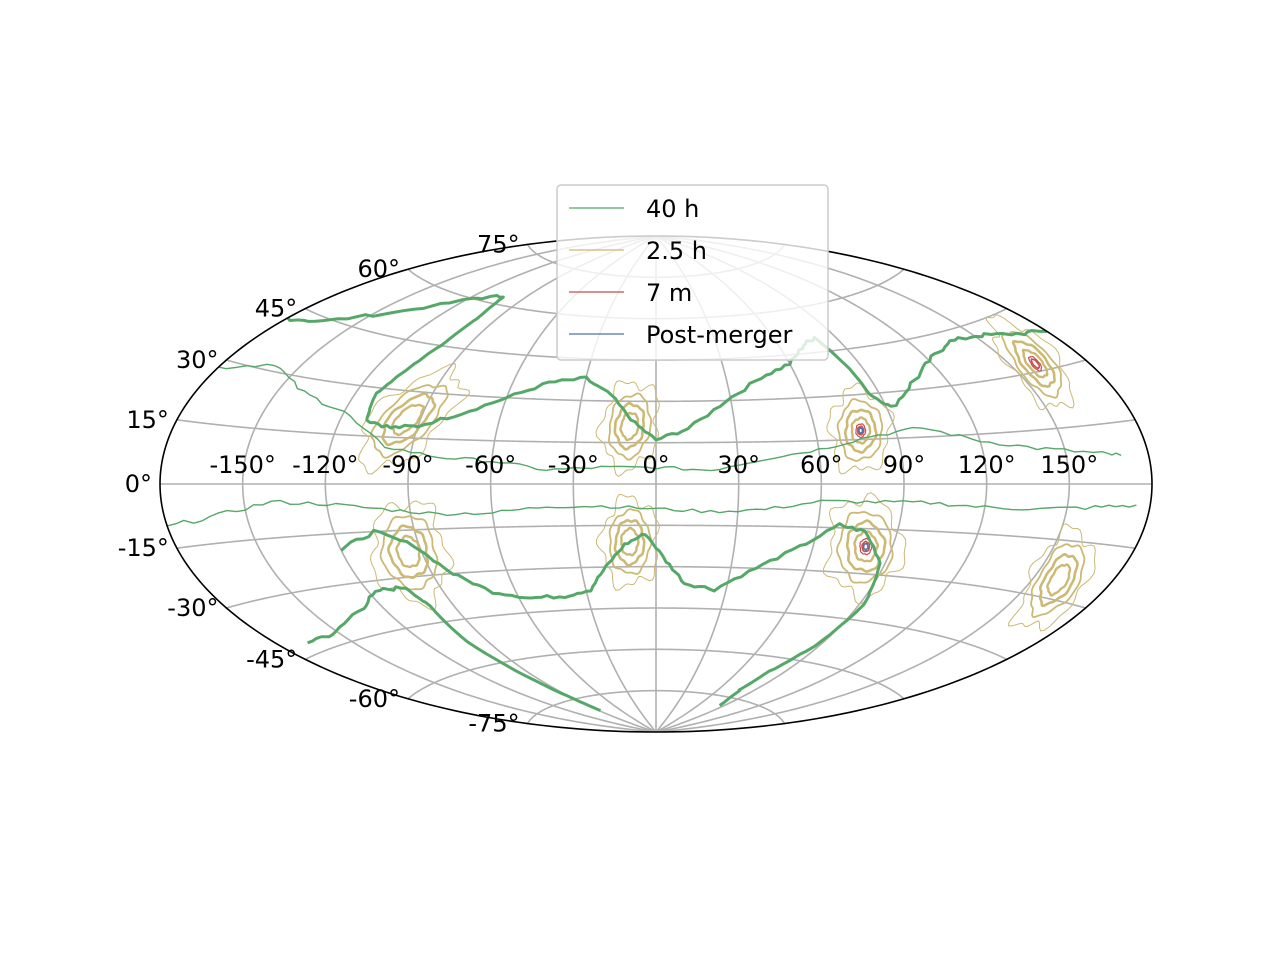 Image resolution: width=1280 pixels, height=960 pixels. Describe the element at coordinates (987, 465) in the screenshot. I see `x-tick-label: 120°` at that location.